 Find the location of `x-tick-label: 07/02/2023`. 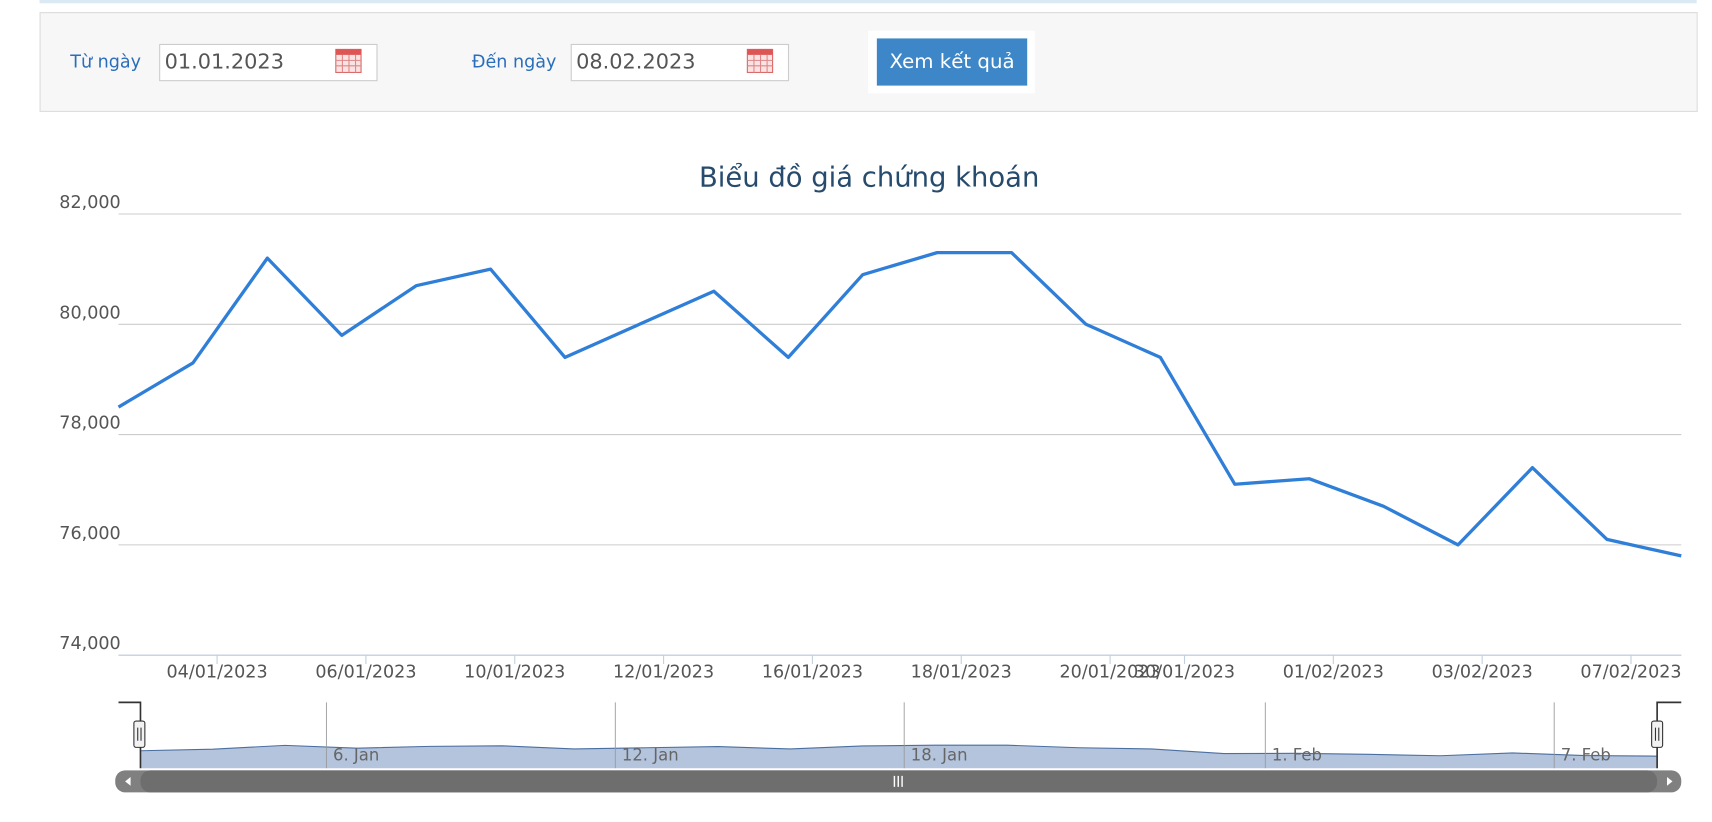

x-tick-label: 07/02/2023 is located at coordinates (1630, 673).